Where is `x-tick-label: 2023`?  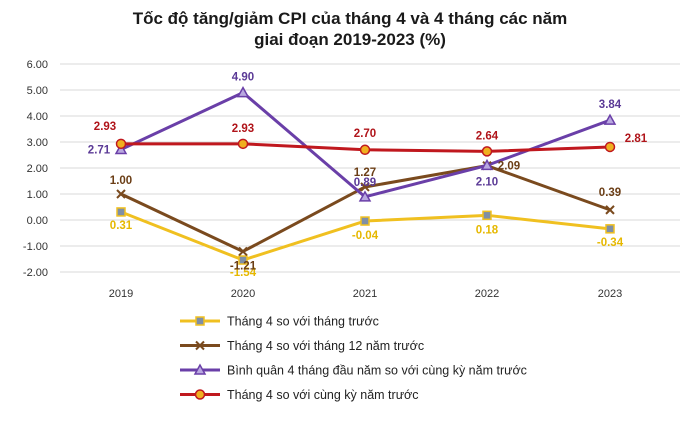 x-tick-label: 2023 is located at coordinates (610, 294).